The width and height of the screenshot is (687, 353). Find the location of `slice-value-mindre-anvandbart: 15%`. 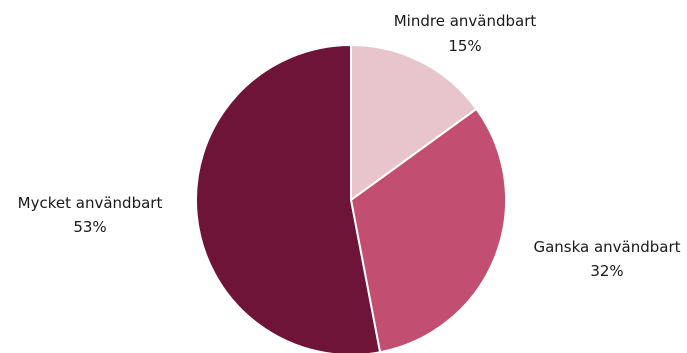

slice-value-mindre-anvandbart: 15% is located at coordinates (464, 46).